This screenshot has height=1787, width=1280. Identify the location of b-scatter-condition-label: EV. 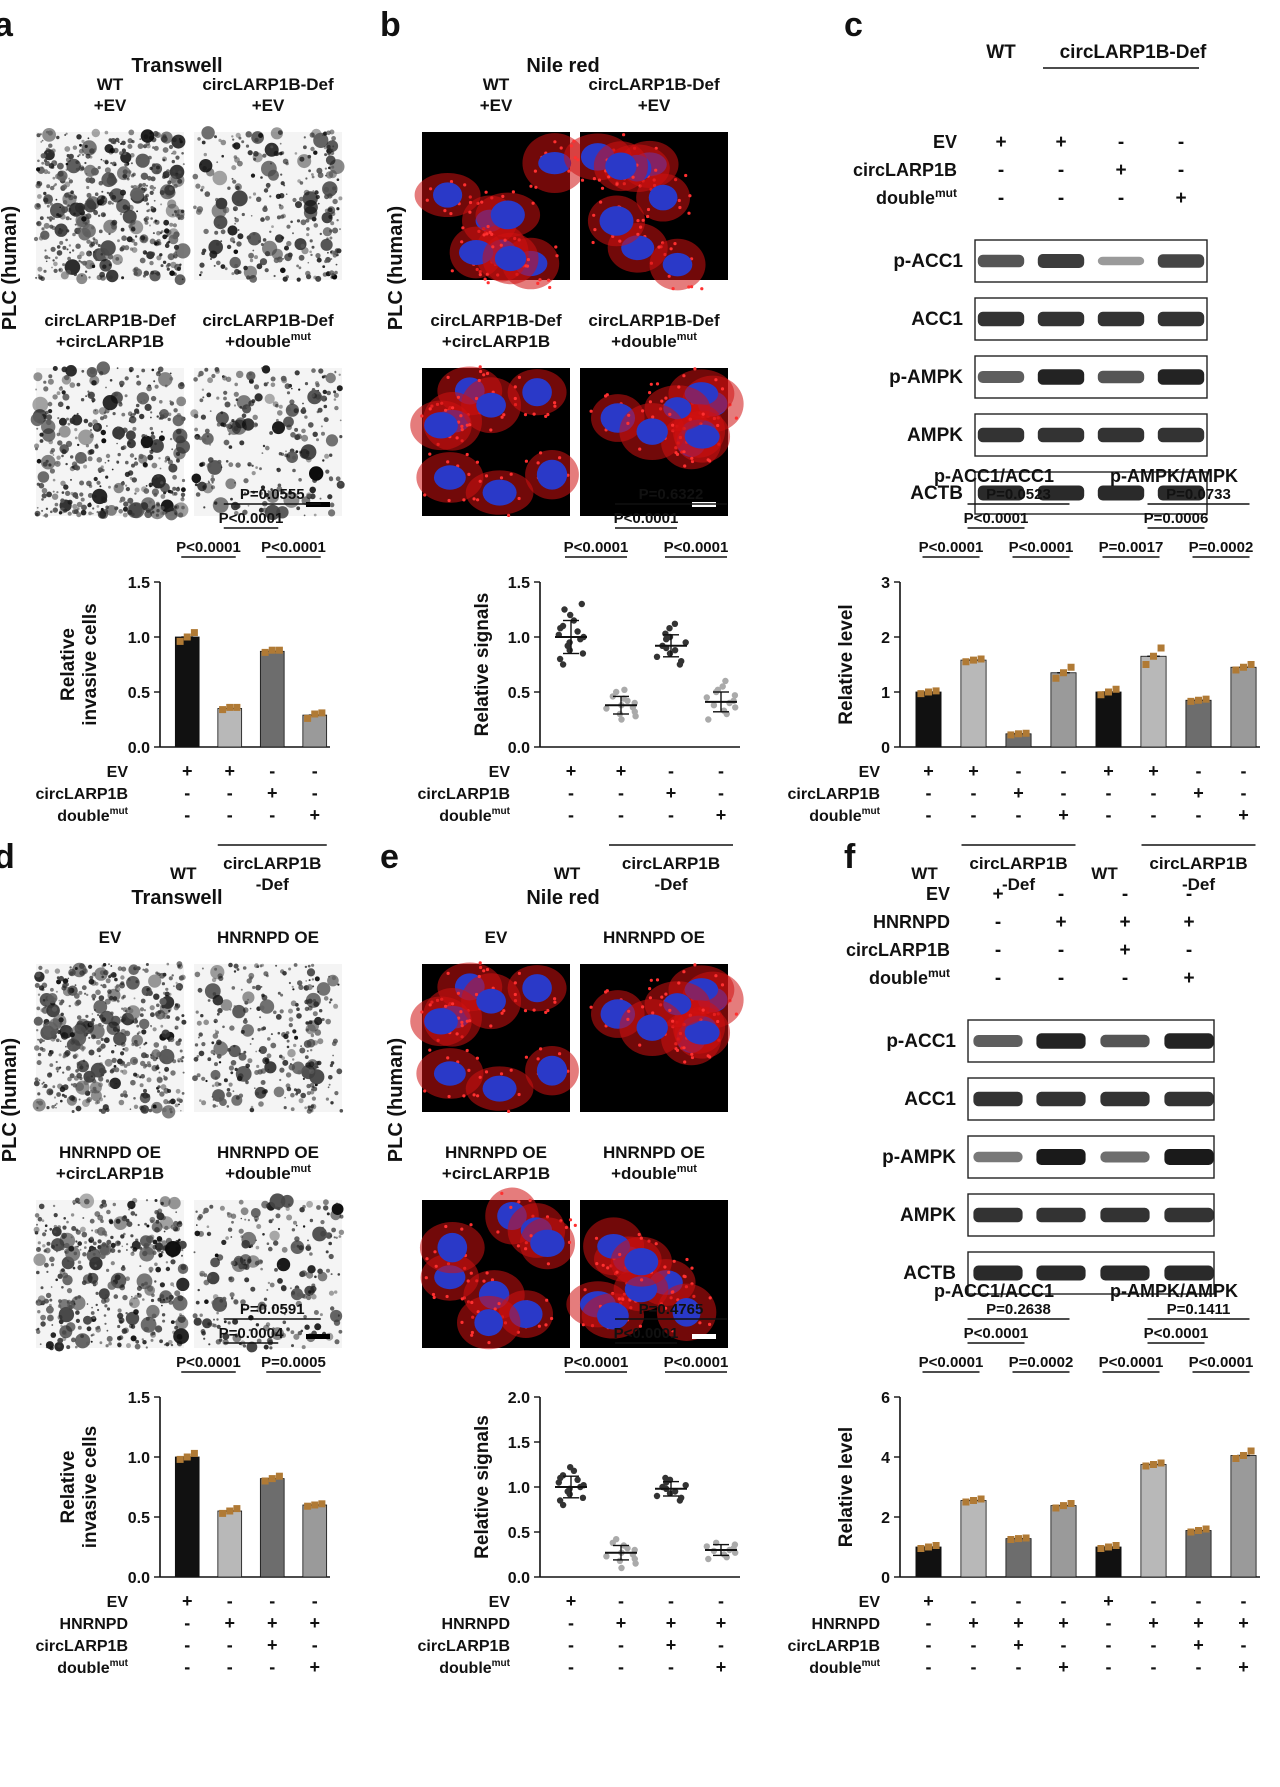
(500, 772).